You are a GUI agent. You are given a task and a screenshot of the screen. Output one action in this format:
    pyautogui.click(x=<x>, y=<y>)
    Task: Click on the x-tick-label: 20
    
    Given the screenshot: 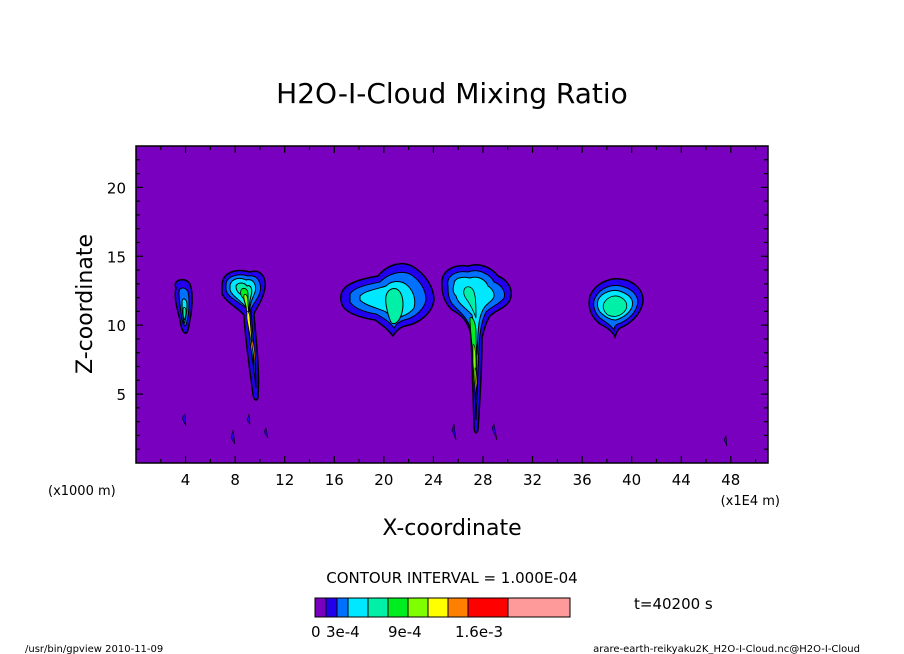 What is the action you would take?
    pyautogui.click(x=383, y=480)
    